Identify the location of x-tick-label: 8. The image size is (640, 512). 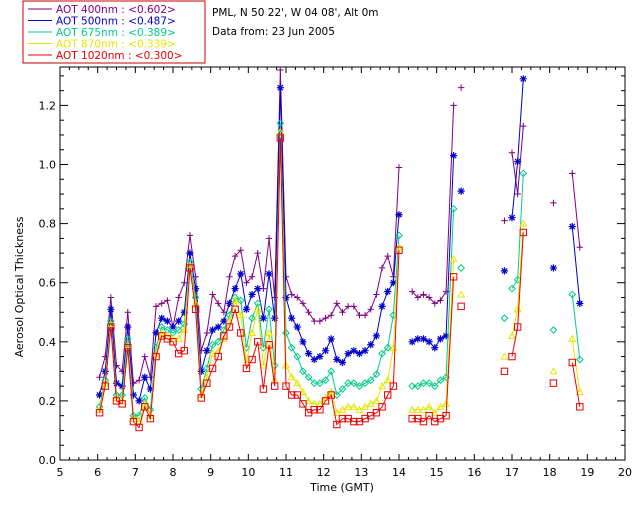
(173, 472).